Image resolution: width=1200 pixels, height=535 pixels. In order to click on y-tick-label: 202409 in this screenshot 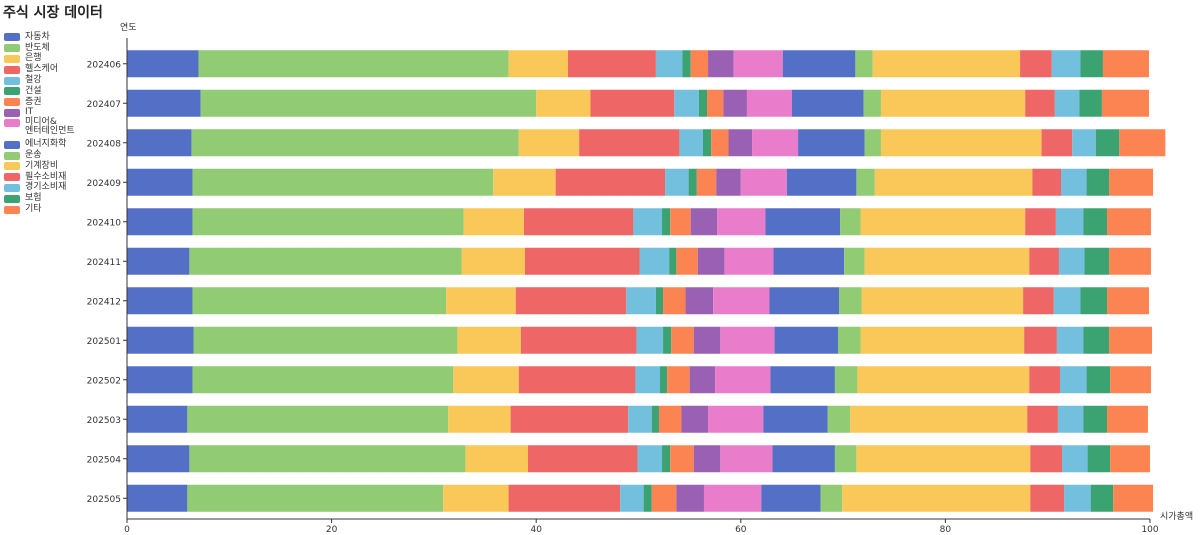, I will do `click(104, 184)`.